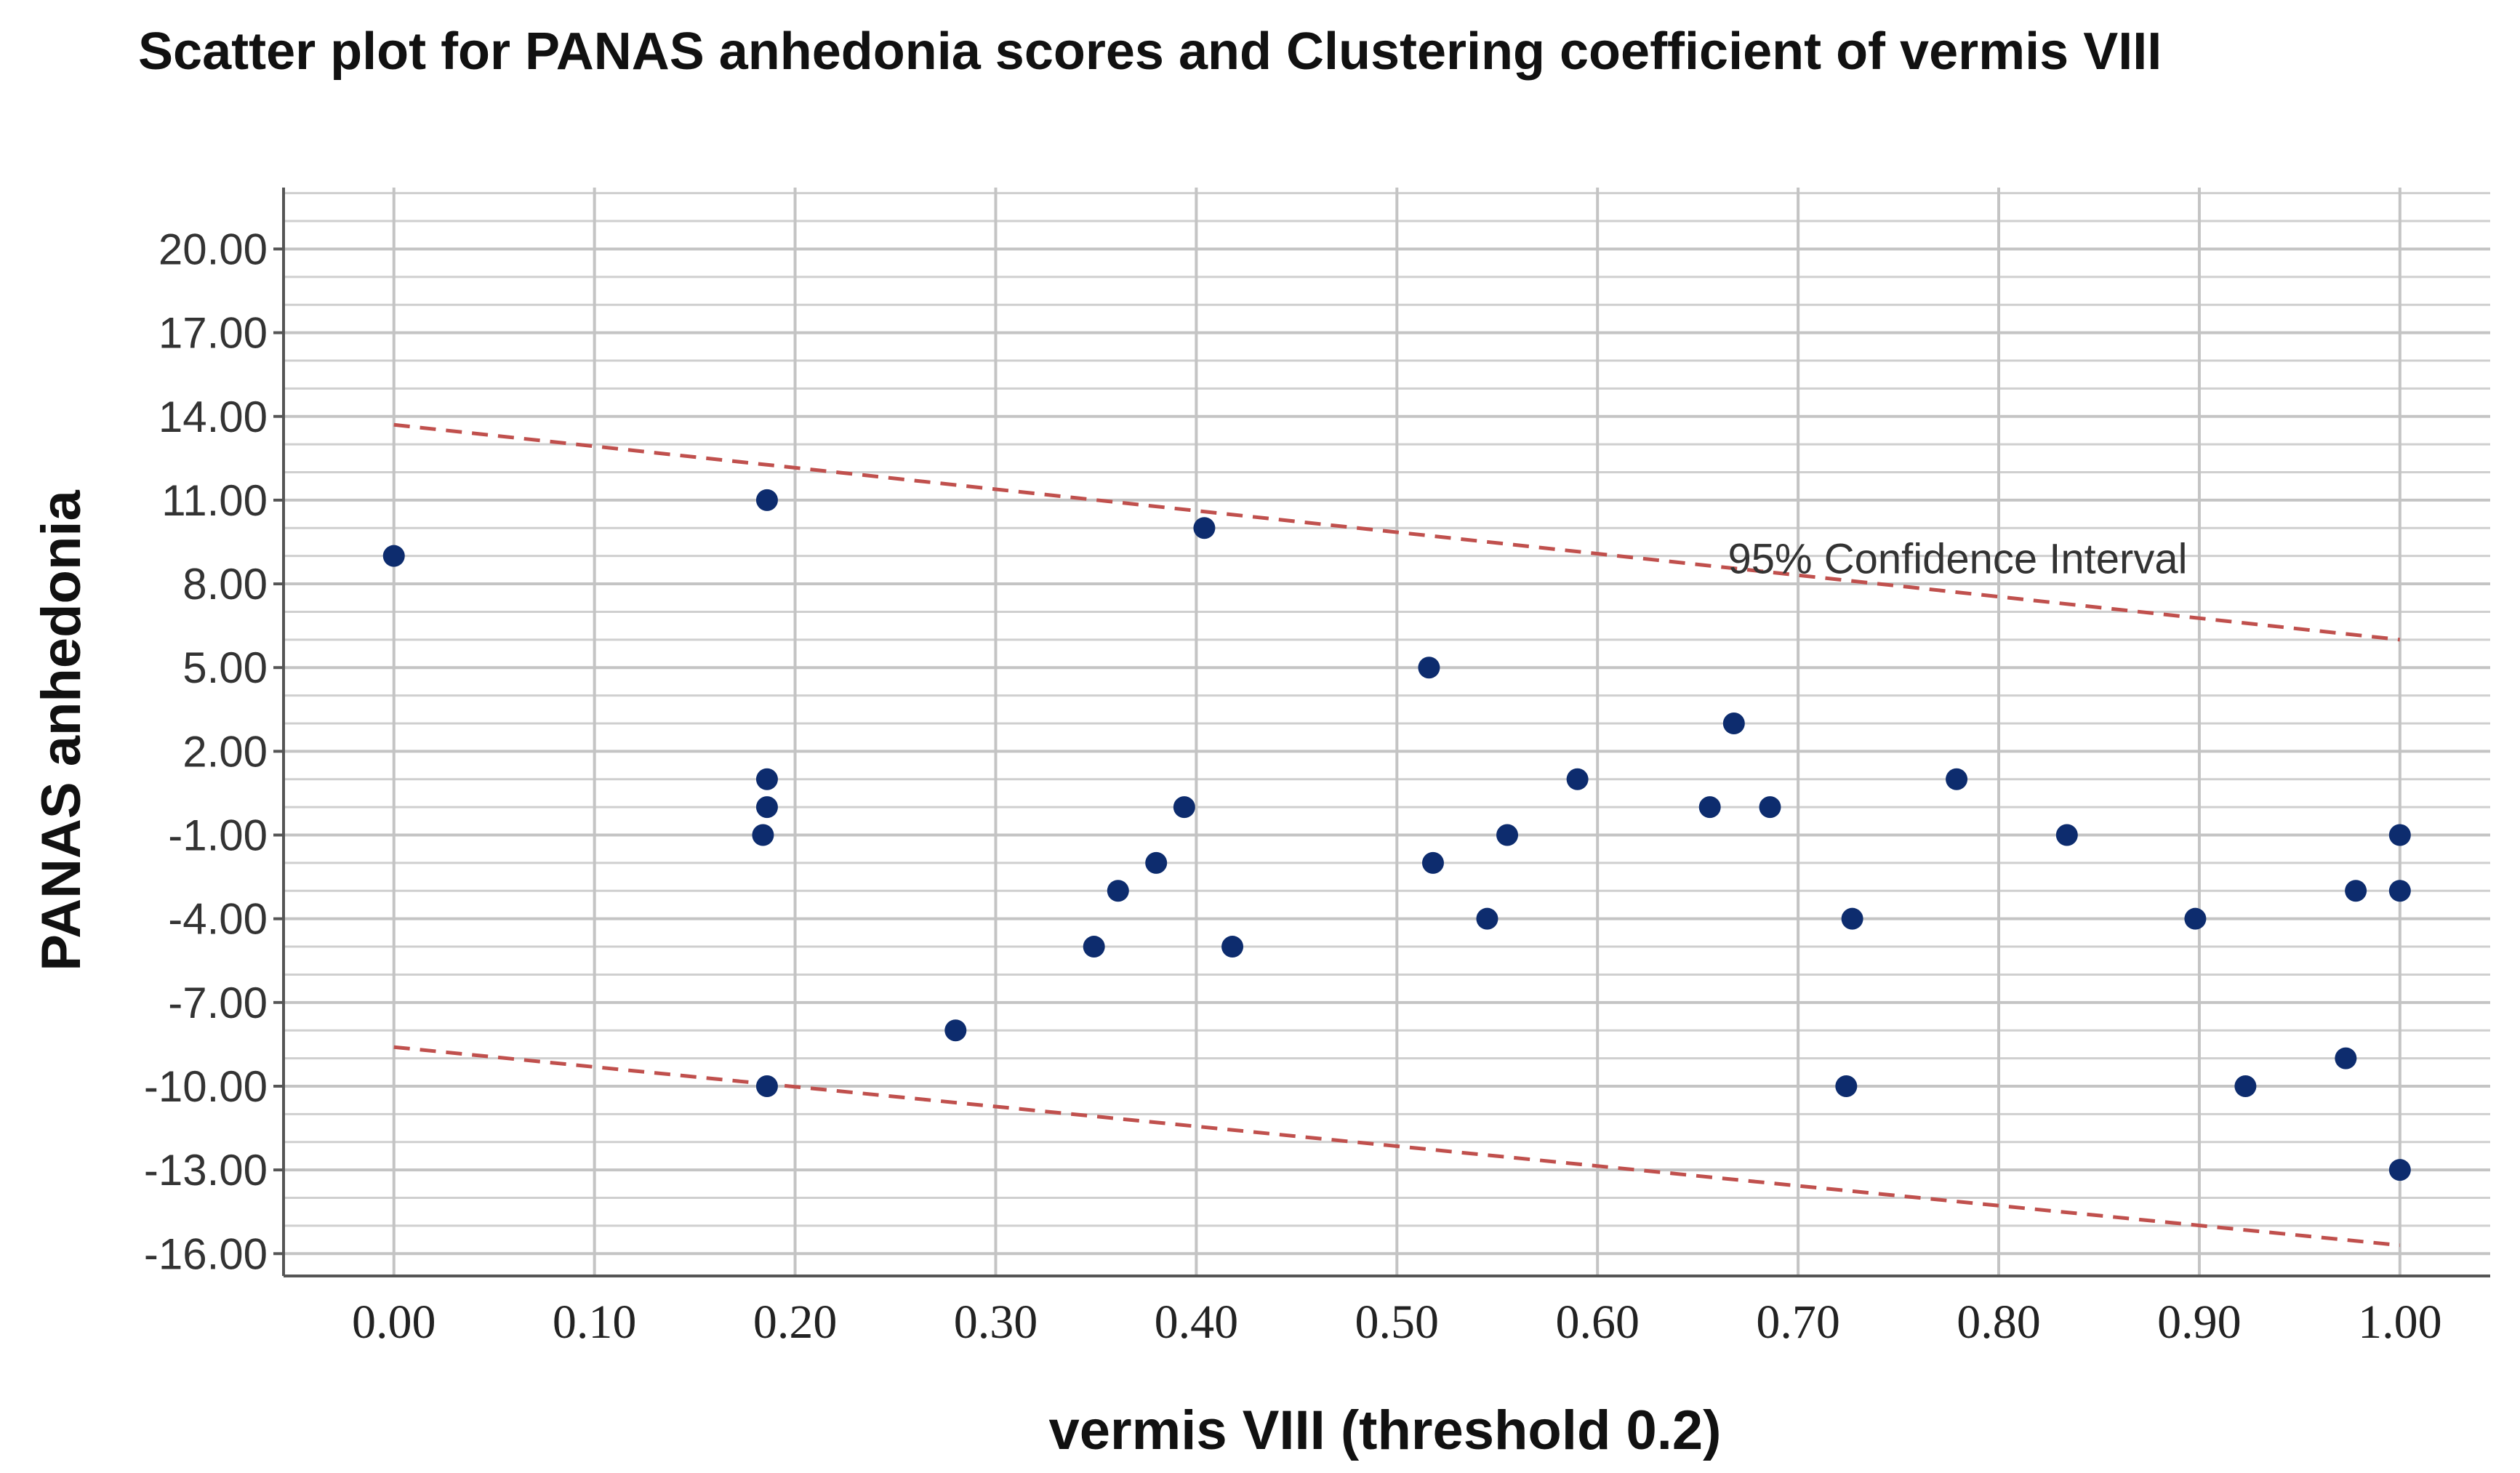 This screenshot has height=1473, width=2520. I want to click on y-tick-label: 20.00, so click(213, 249).